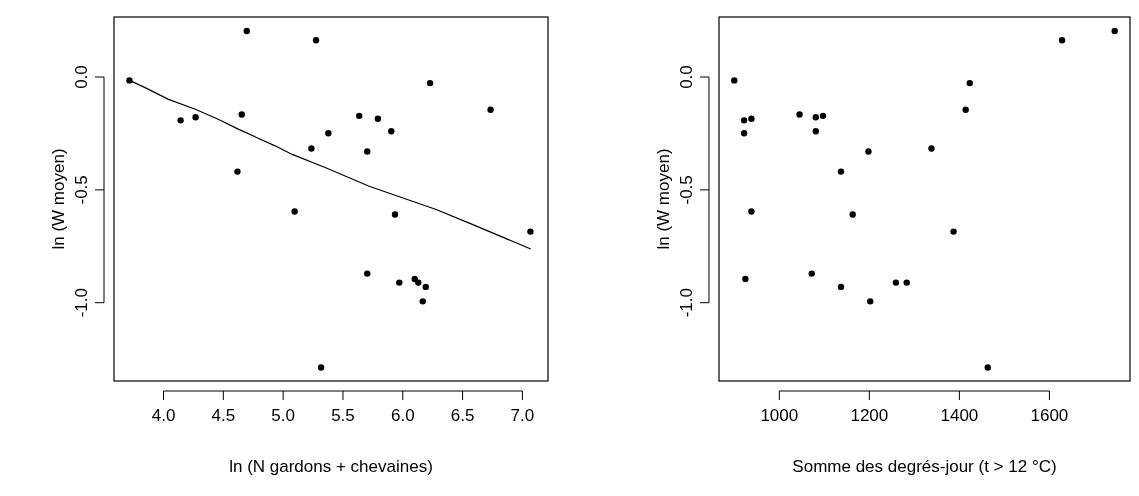  What do you see at coordinates (869, 415) in the screenshot?
I see `x-tick-label: 1200` at bounding box center [869, 415].